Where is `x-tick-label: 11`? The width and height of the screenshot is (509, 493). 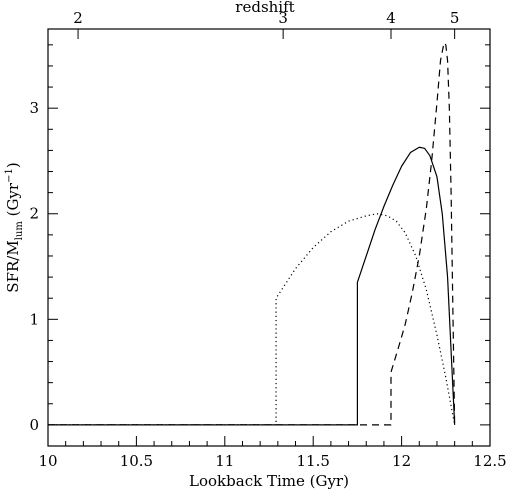 x-tick-label: 11 is located at coordinates (224, 461).